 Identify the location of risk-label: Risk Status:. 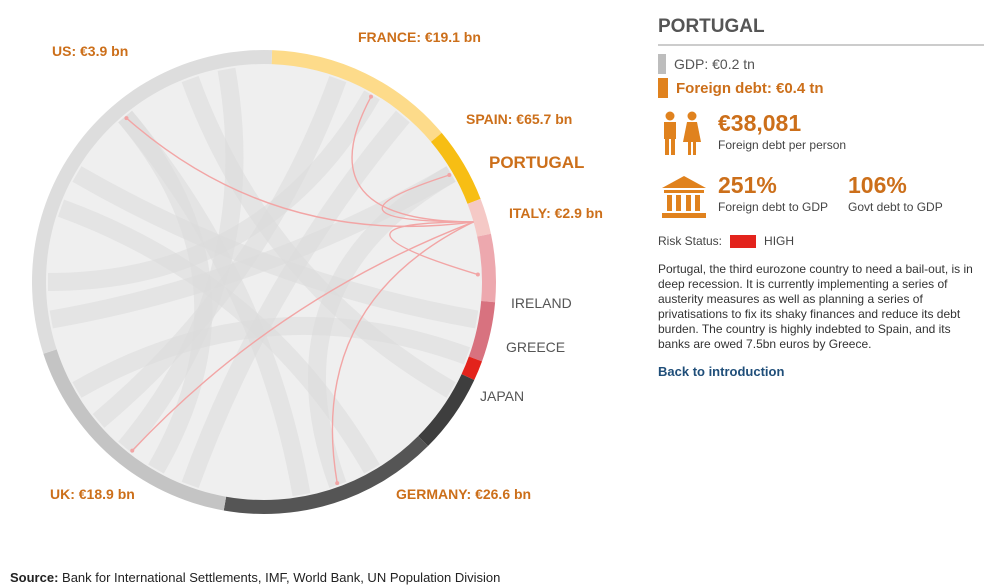
(690, 241).